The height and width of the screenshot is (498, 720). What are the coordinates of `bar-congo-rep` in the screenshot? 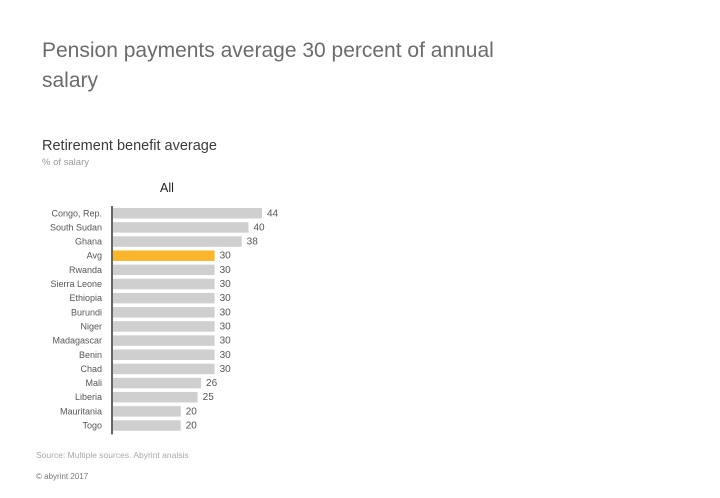 It's located at (187, 213).